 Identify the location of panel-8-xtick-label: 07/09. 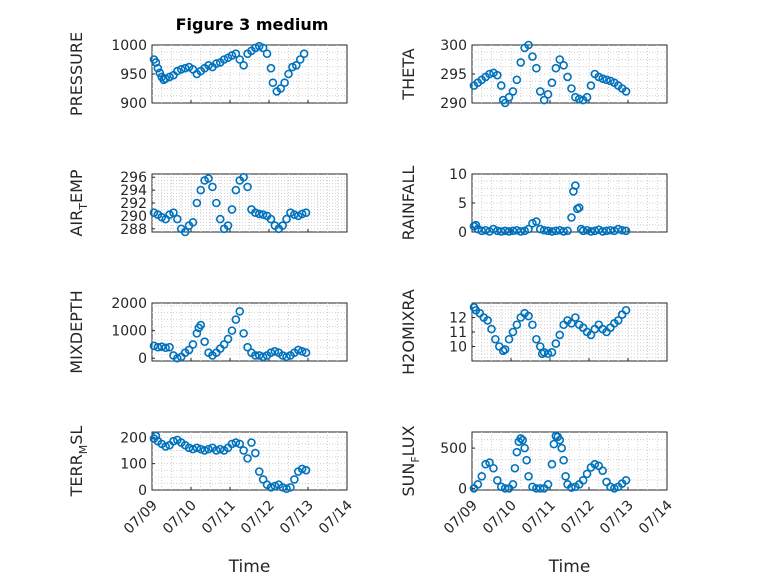
(461, 518).